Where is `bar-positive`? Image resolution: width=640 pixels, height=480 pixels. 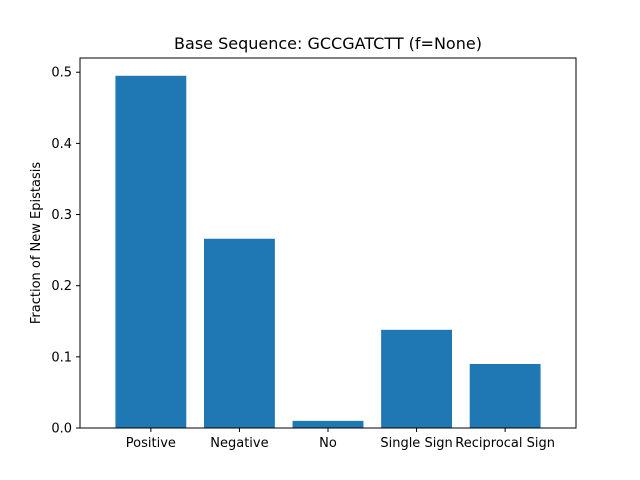
bar-positive is located at coordinates (151, 252).